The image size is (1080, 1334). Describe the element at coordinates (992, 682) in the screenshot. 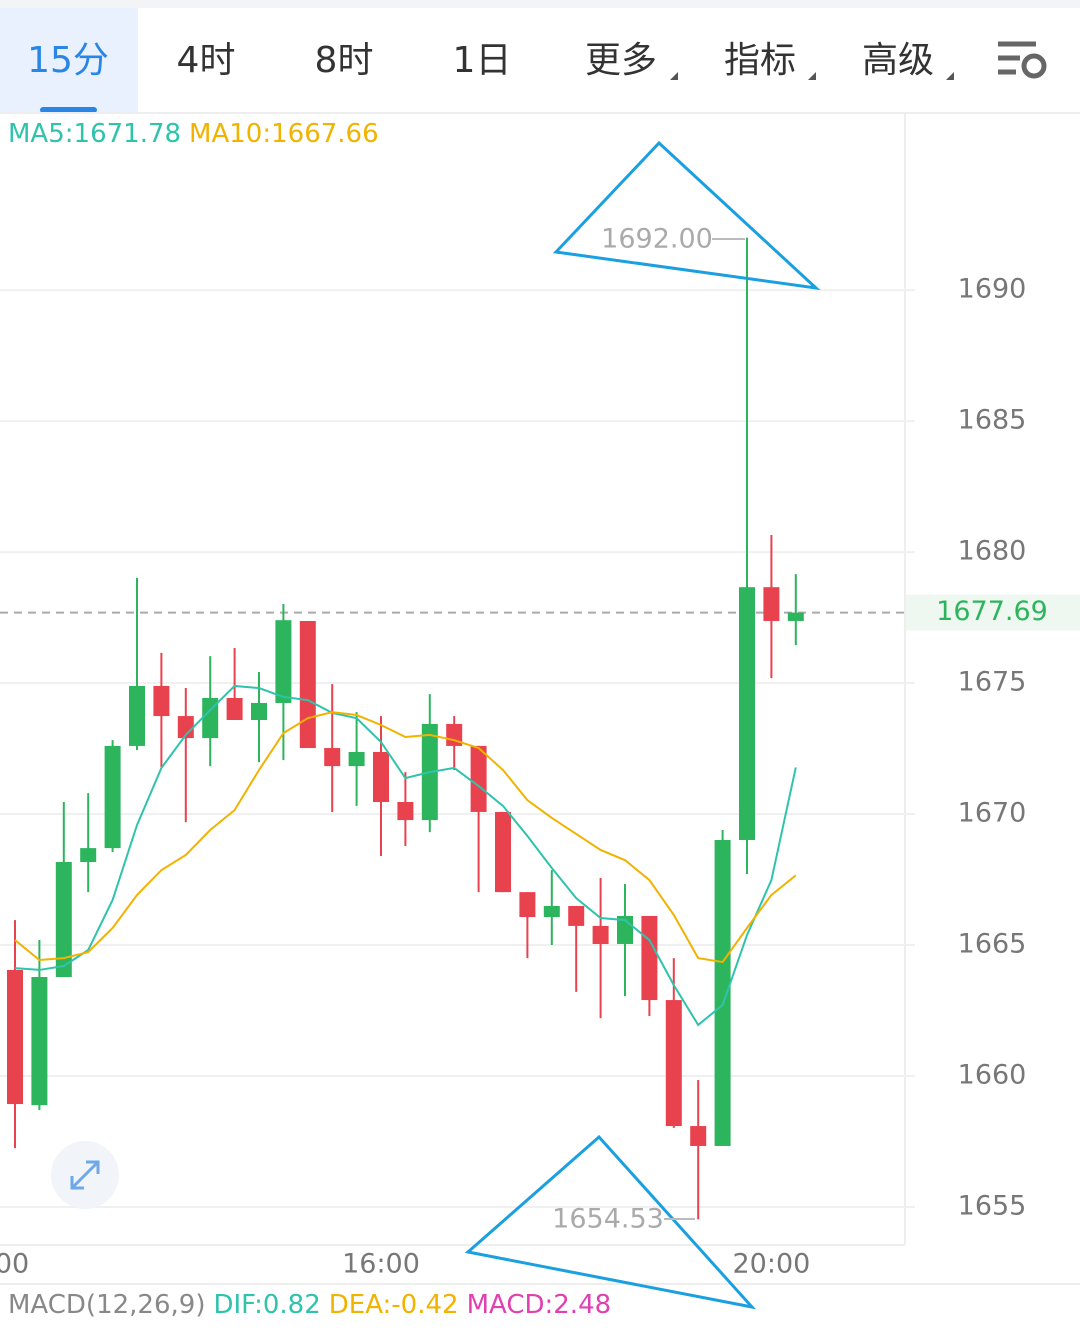

I see `y-tick-label: 1675` at that location.